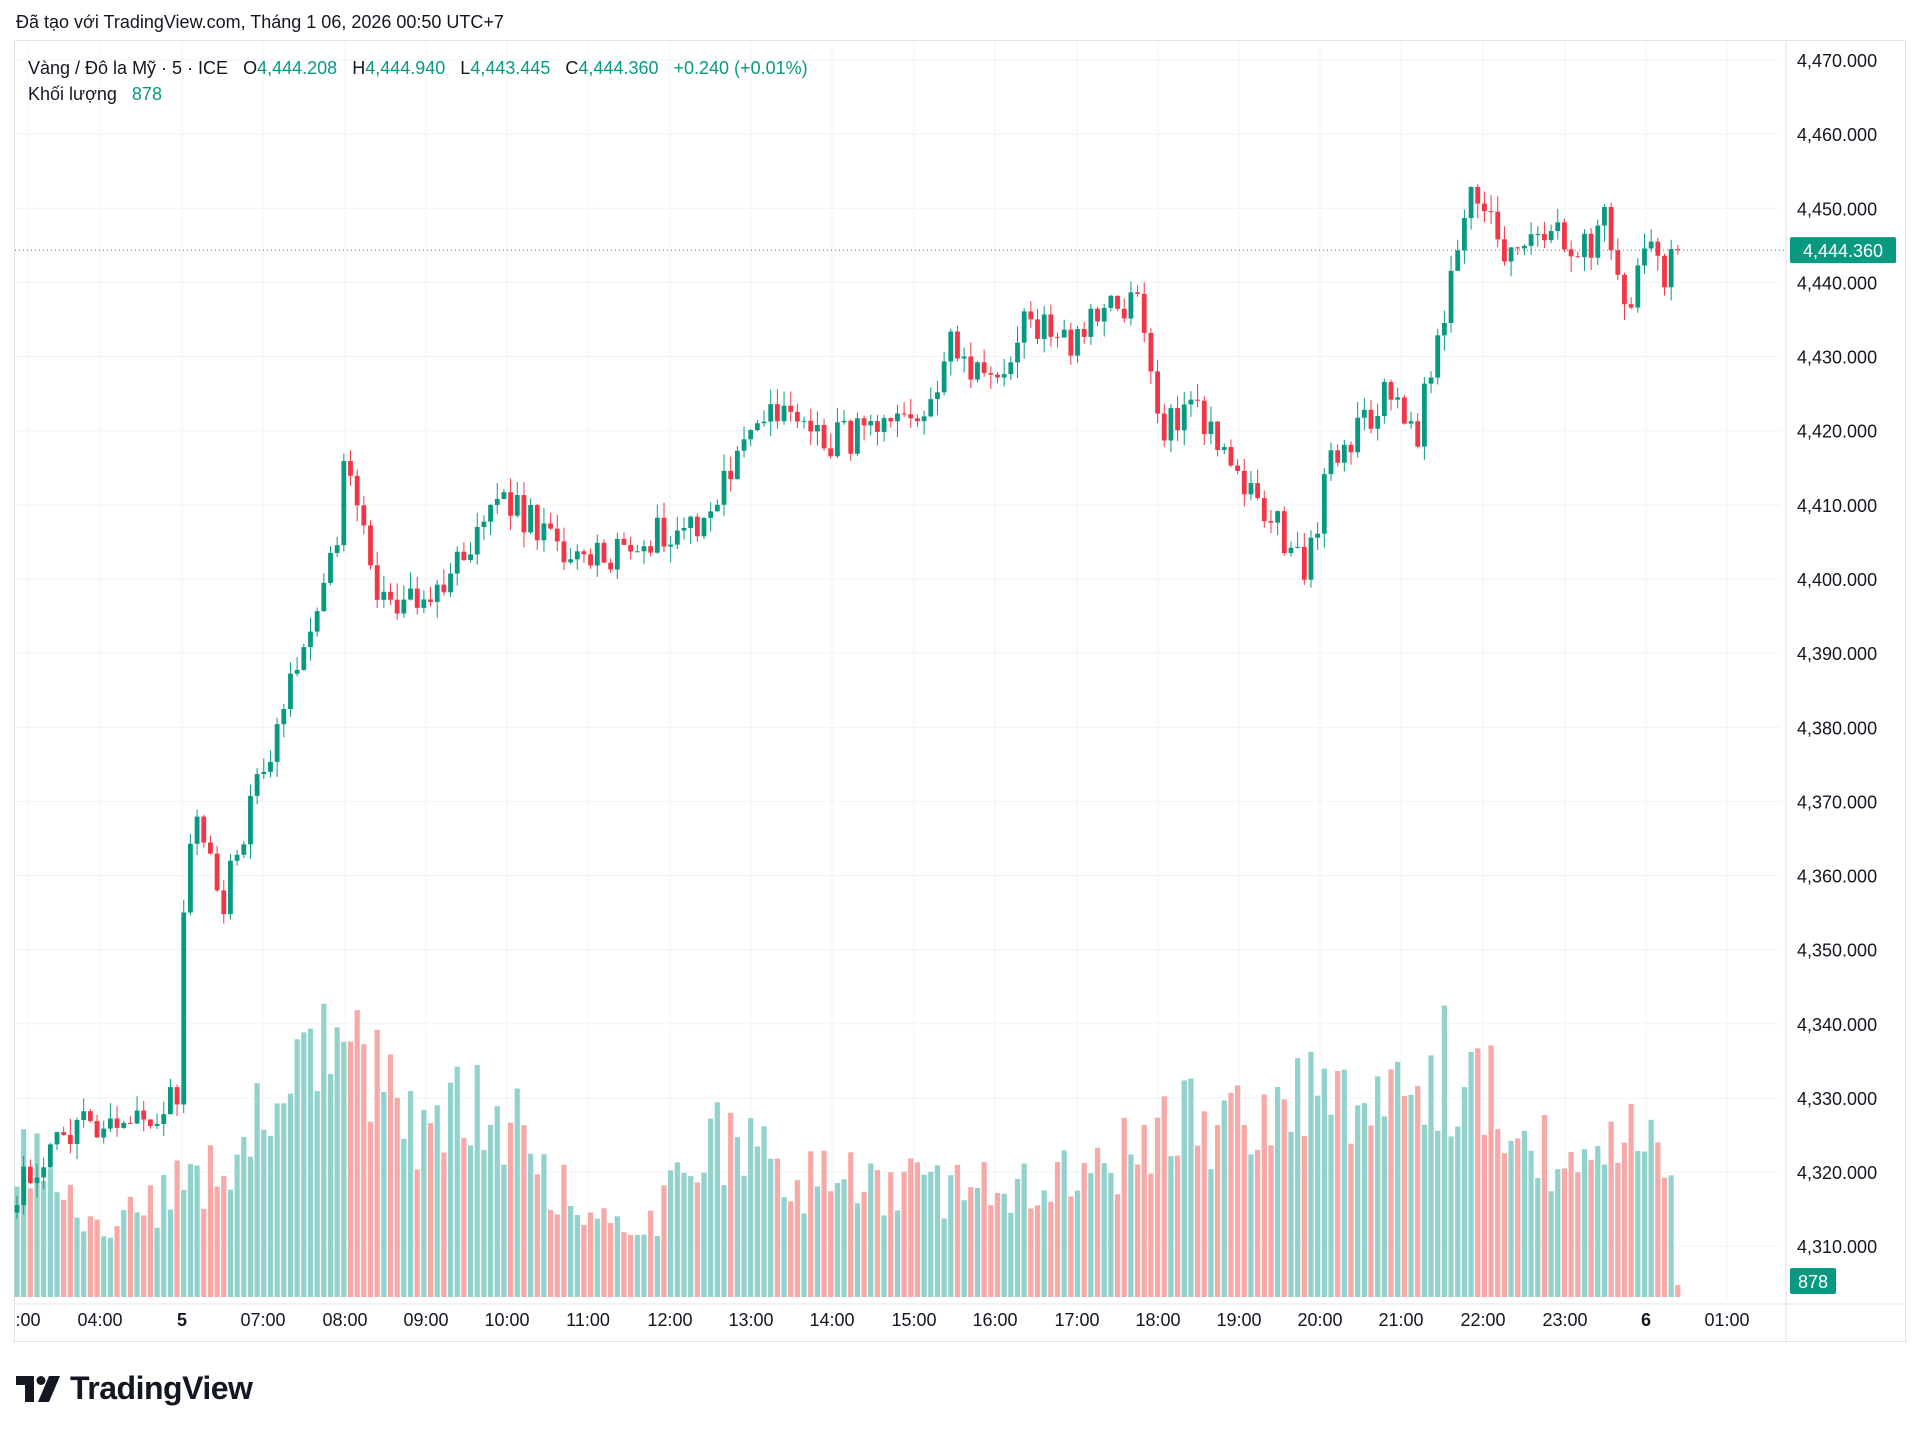  What do you see at coordinates (72, 94) in the screenshot?
I see `volume-label: Khối lượng` at bounding box center [72, 94].